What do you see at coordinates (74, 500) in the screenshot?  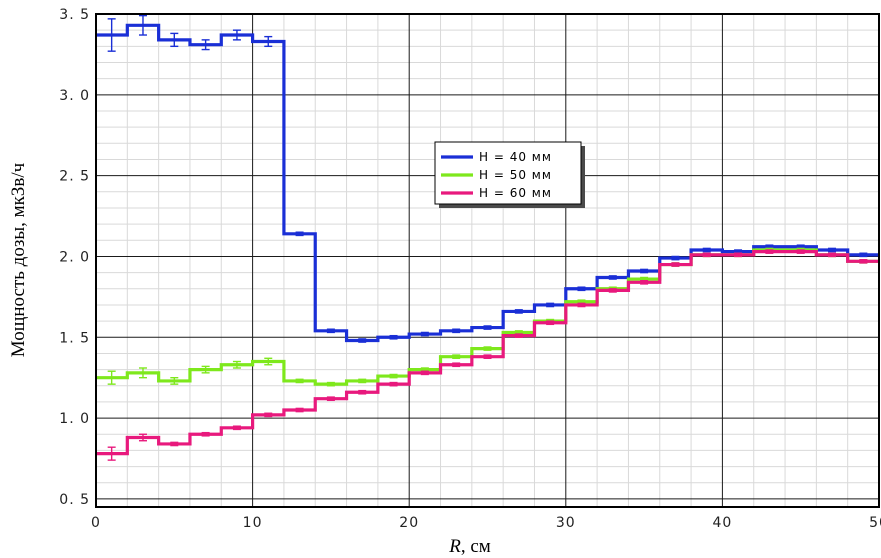 I see `y-tick-label: 0. 5` at bounding box center [74, 500].